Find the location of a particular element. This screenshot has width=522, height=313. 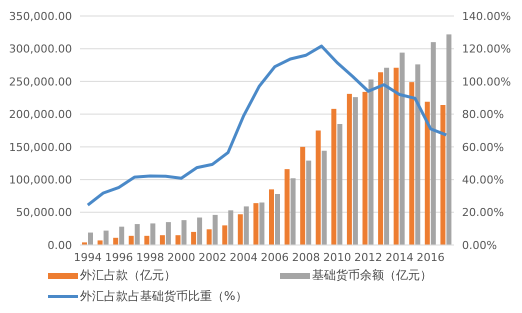

x-tick-label: 2002 is located at coordinates (212, 257).